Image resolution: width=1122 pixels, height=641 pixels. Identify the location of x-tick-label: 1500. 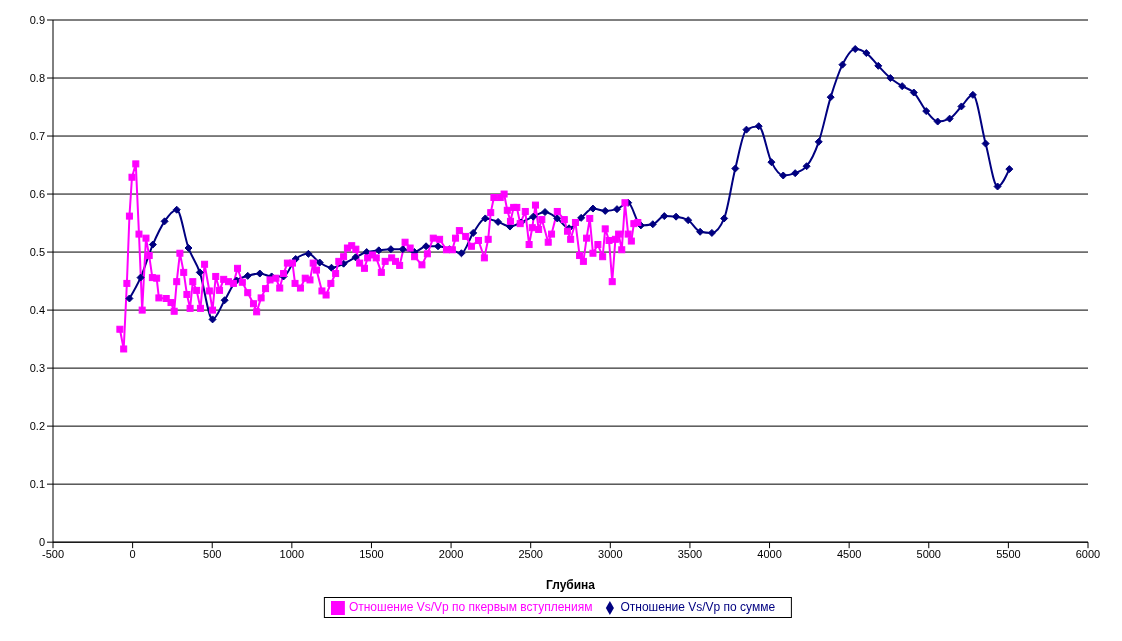
(371, 553).